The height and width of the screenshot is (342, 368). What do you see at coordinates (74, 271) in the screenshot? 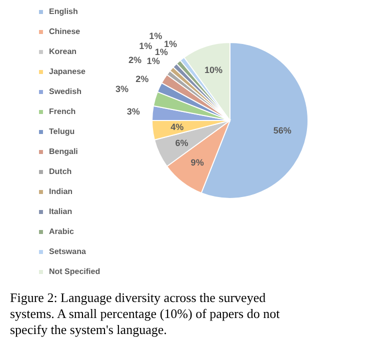
I see `legend-label: Not Specified` at bounding box center [74, 271].